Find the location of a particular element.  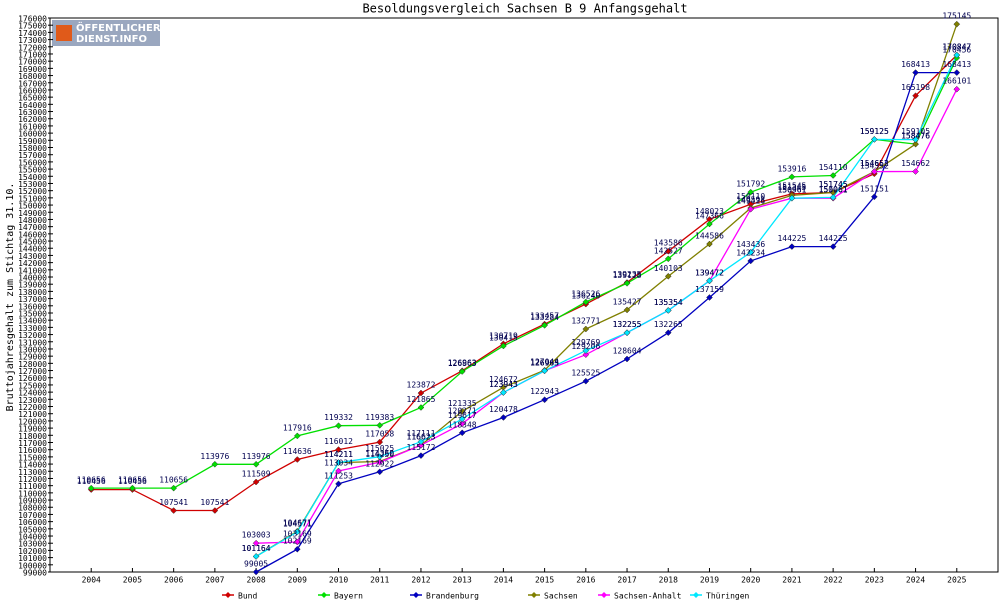

data-label: 124672 is located at coordinates (503, 379).